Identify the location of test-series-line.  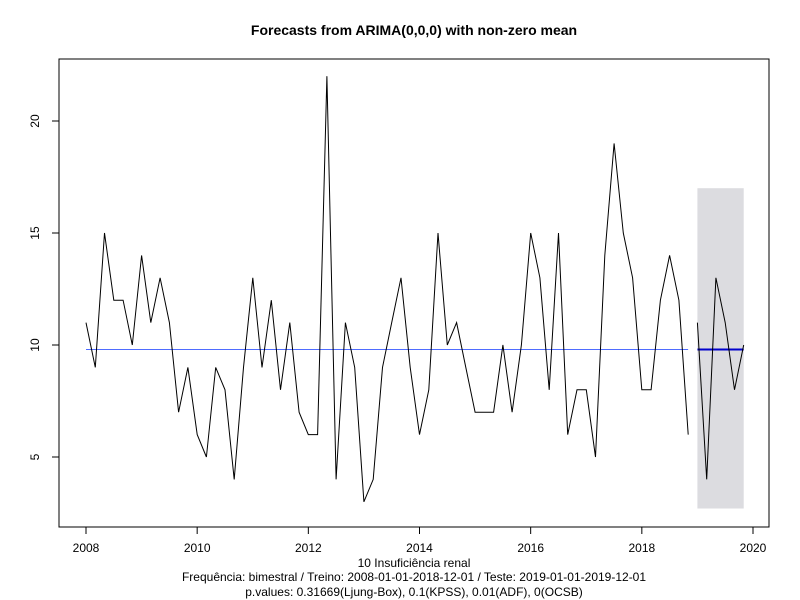
(720, 378).